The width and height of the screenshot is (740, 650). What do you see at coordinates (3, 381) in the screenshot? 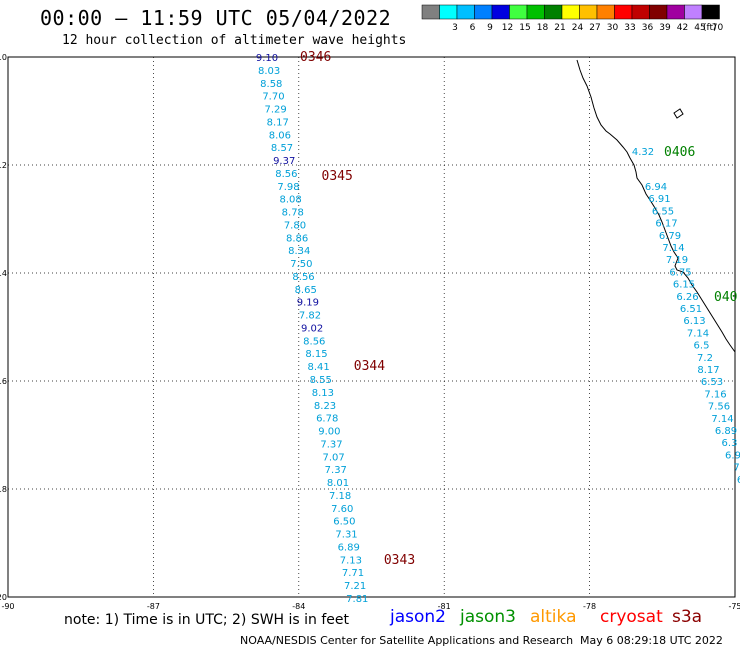
I see `y-tick-label: -16` at bounding box center [3, 381].